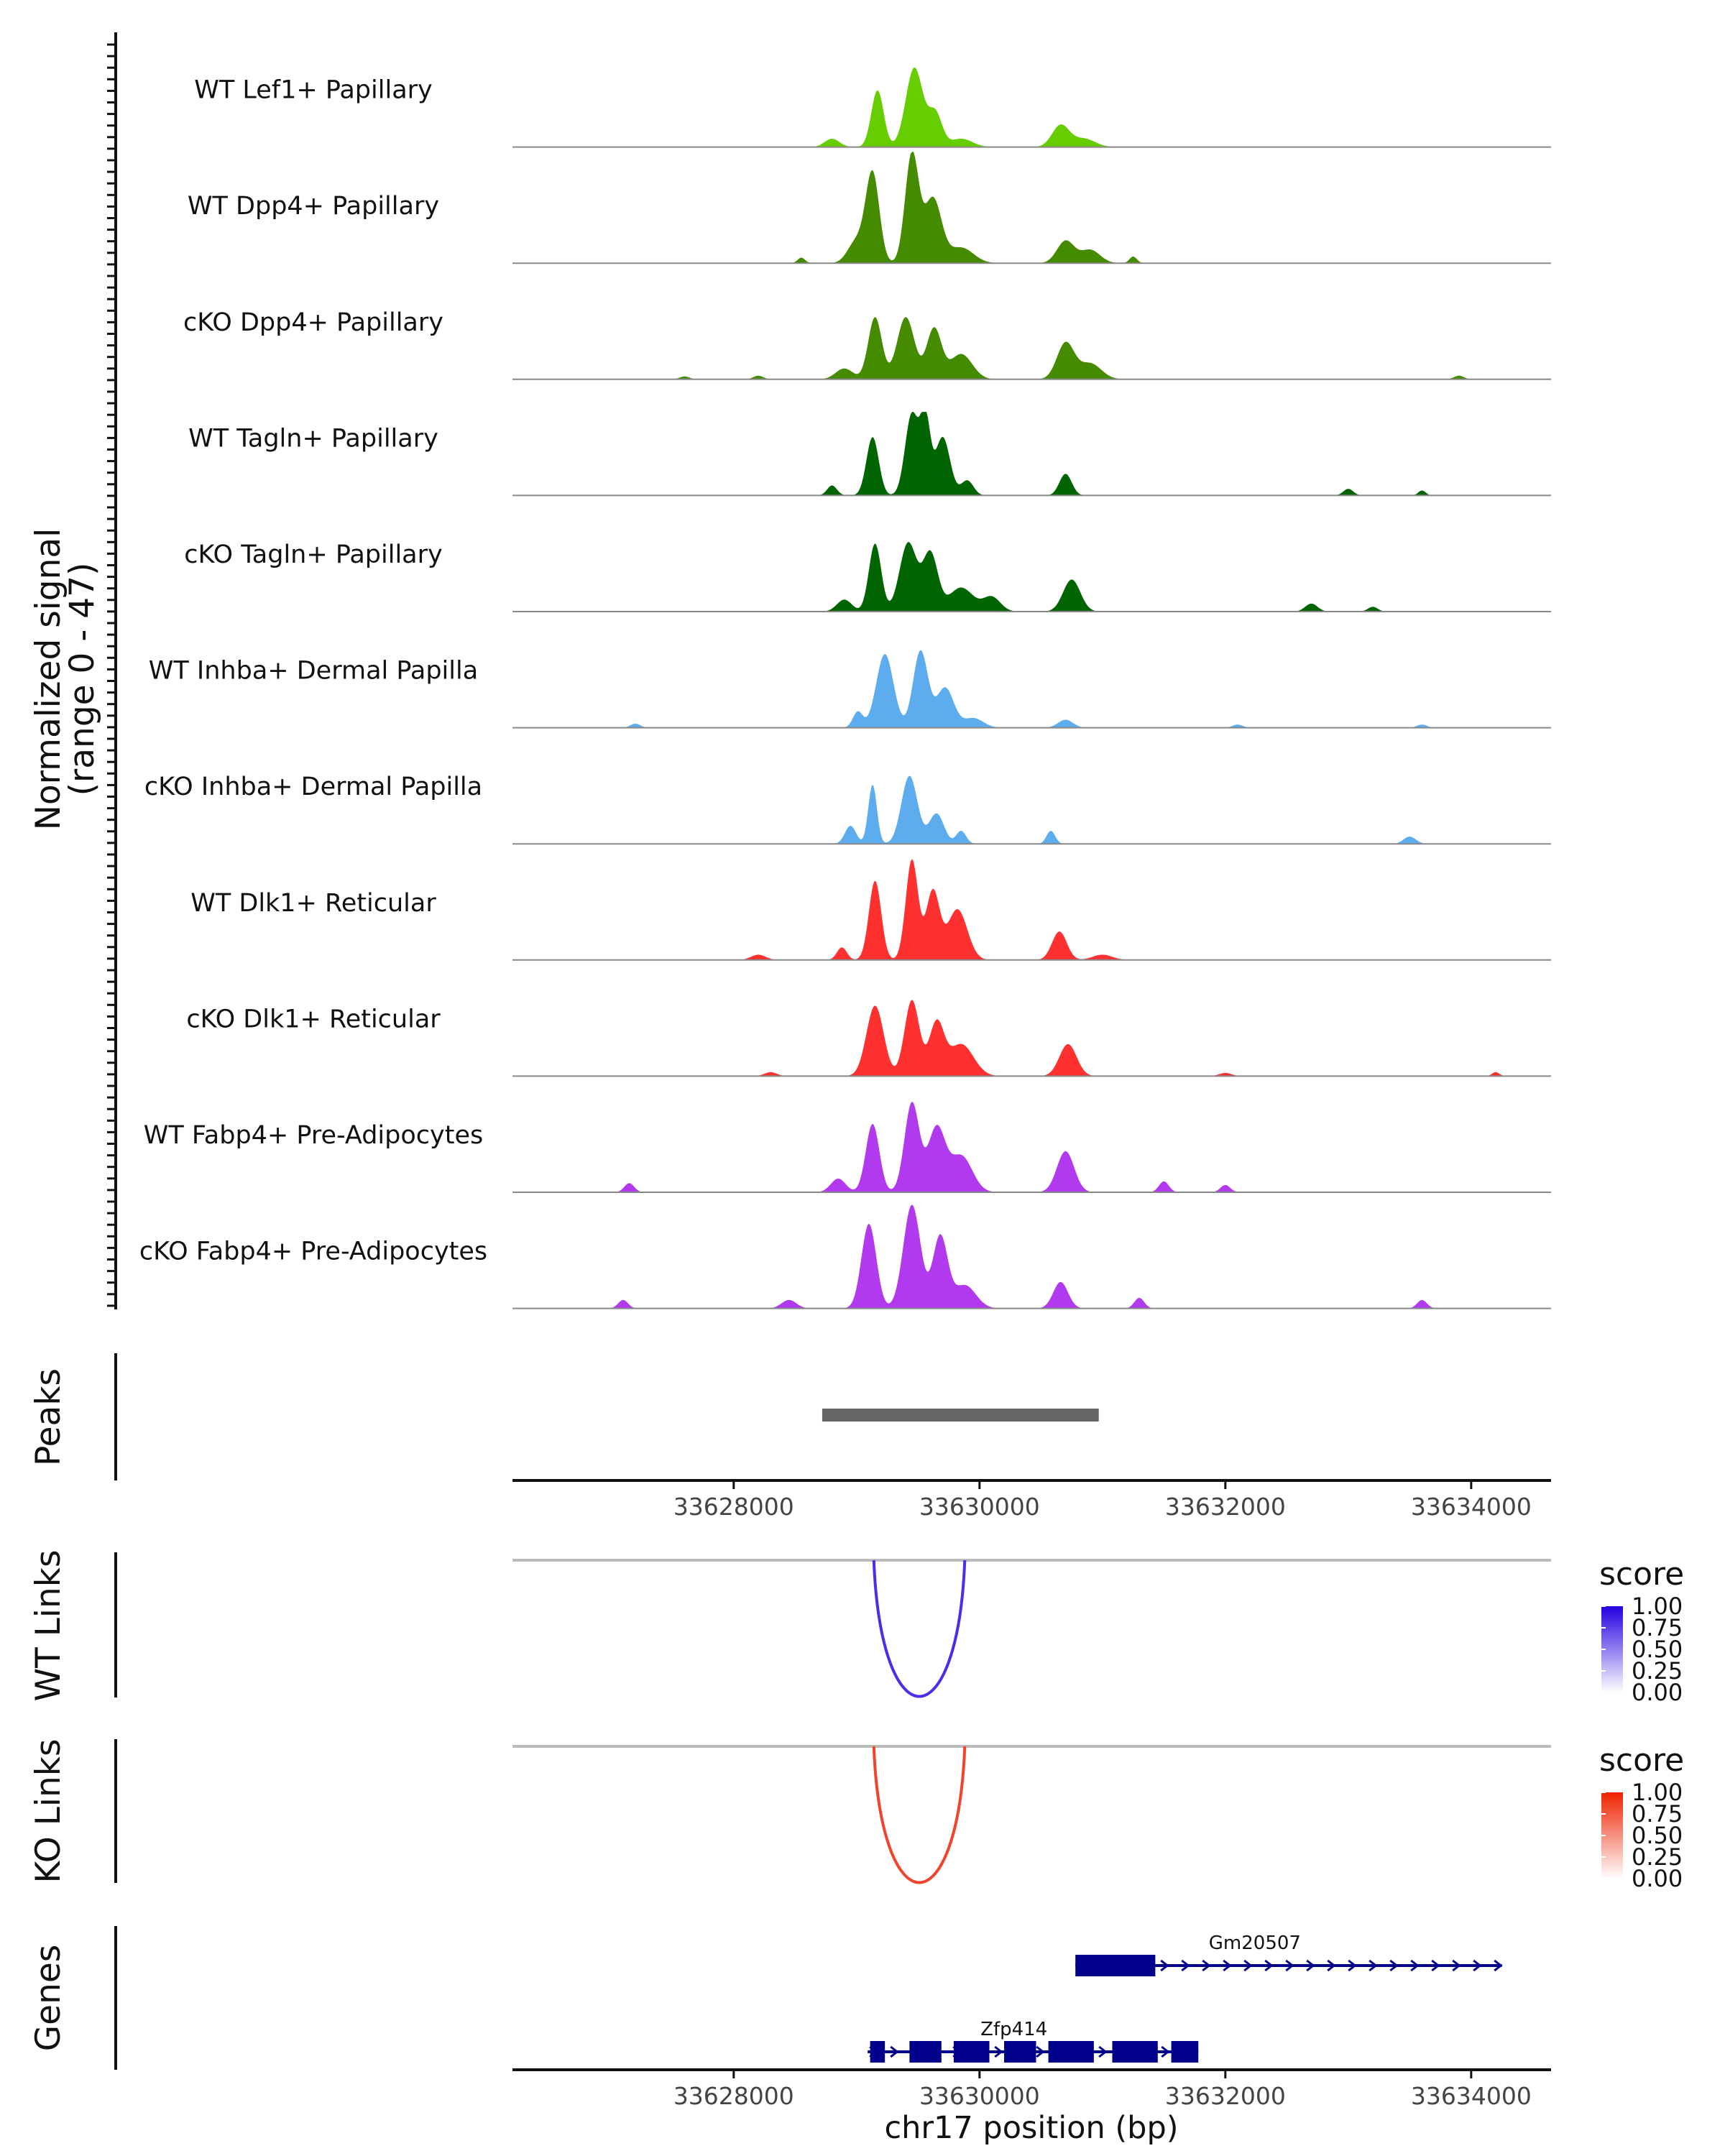 Image resolution: width=1725 pixels, height=2156 pixels. I want to click on coverage-track-label: cKO Dlk1+ Reticular, so click(313, 1019).